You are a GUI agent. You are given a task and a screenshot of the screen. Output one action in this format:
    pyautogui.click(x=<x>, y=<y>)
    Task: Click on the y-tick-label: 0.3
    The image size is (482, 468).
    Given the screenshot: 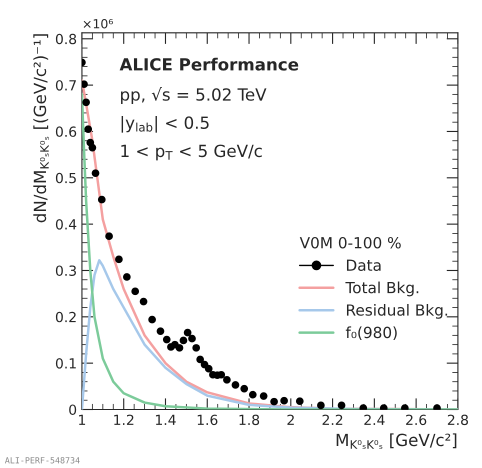 What is the action you would take?
    pyautogui.click(x=66, y=270)
    